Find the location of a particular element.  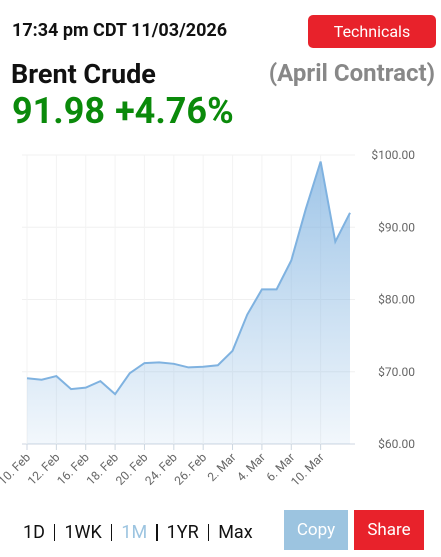

y-tick-label: $90.00 is located at coordinates (396, 227).